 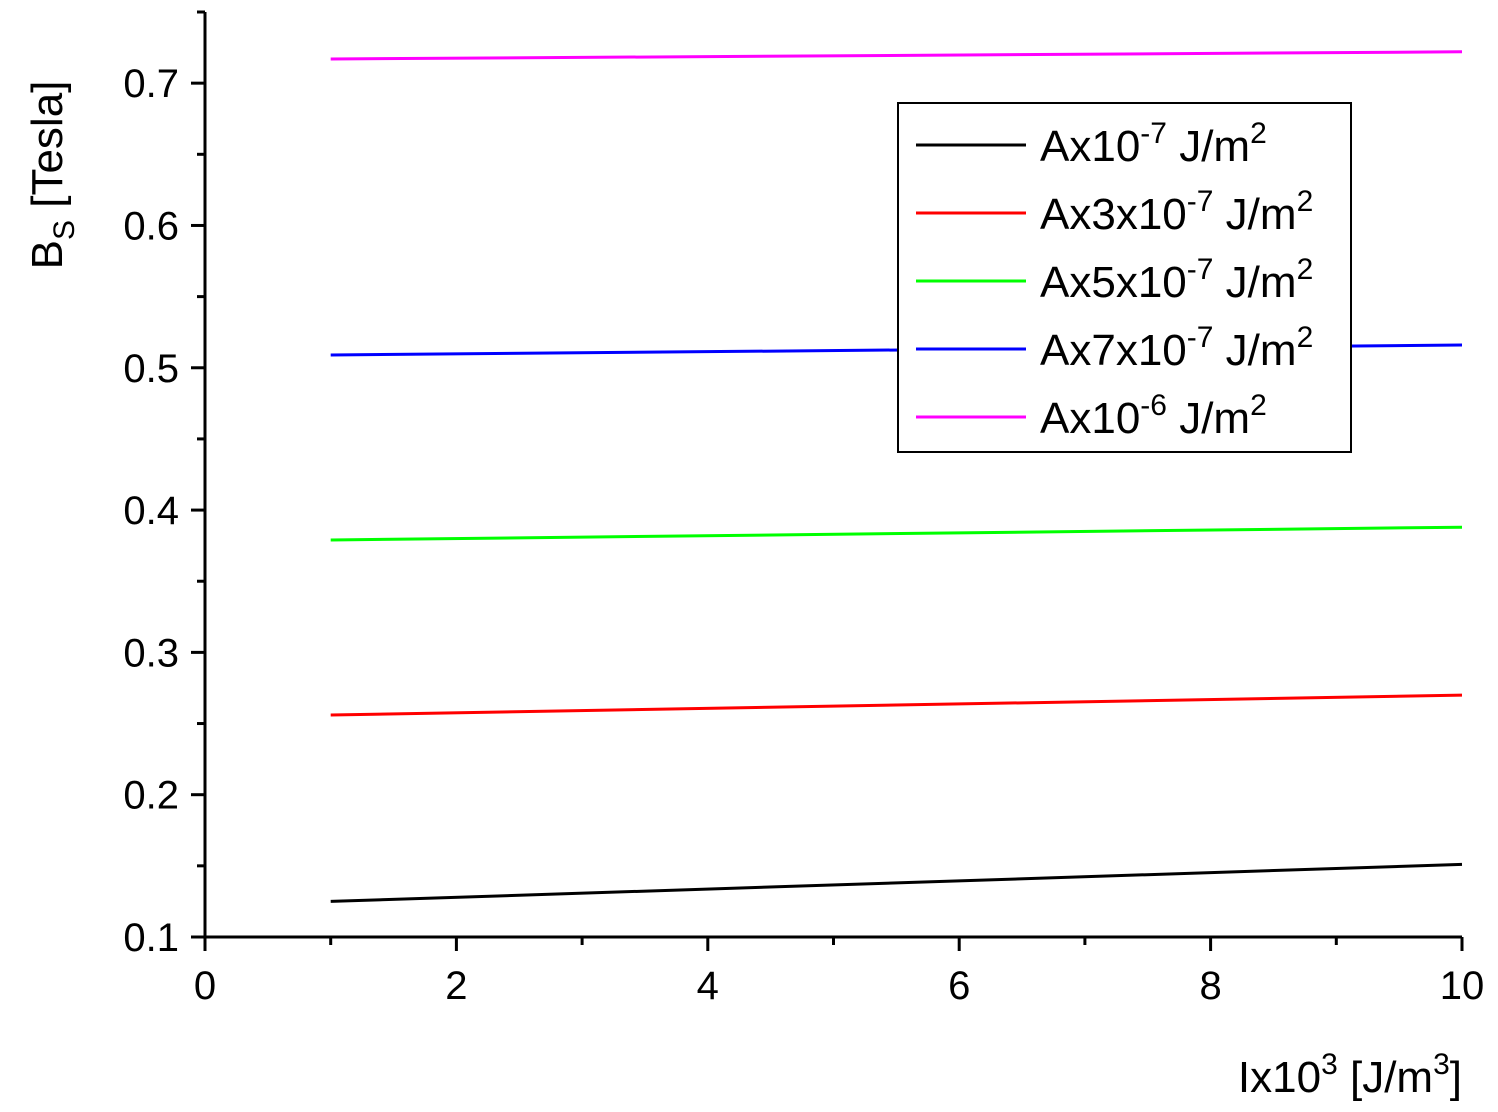 What do you see at coordinates (1153, 416) in the screenshot?
I see `legend-entry-5: Ax10-6 J/m2` at bounding box center [1153, 416].